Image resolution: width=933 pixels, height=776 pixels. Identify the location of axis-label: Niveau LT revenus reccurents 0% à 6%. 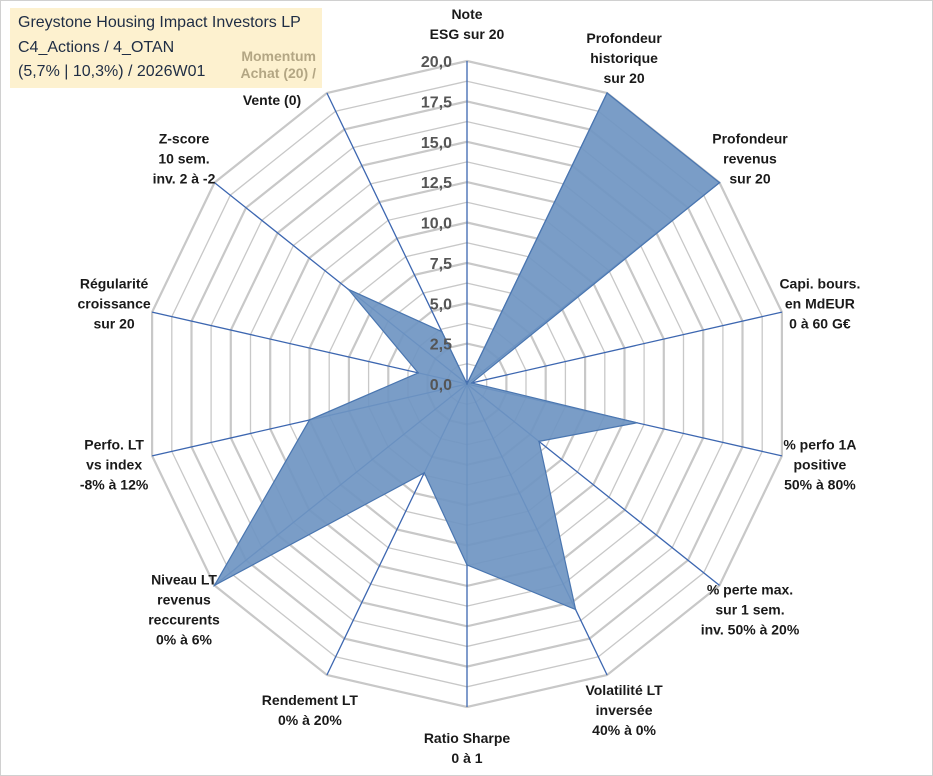
(184, 610).